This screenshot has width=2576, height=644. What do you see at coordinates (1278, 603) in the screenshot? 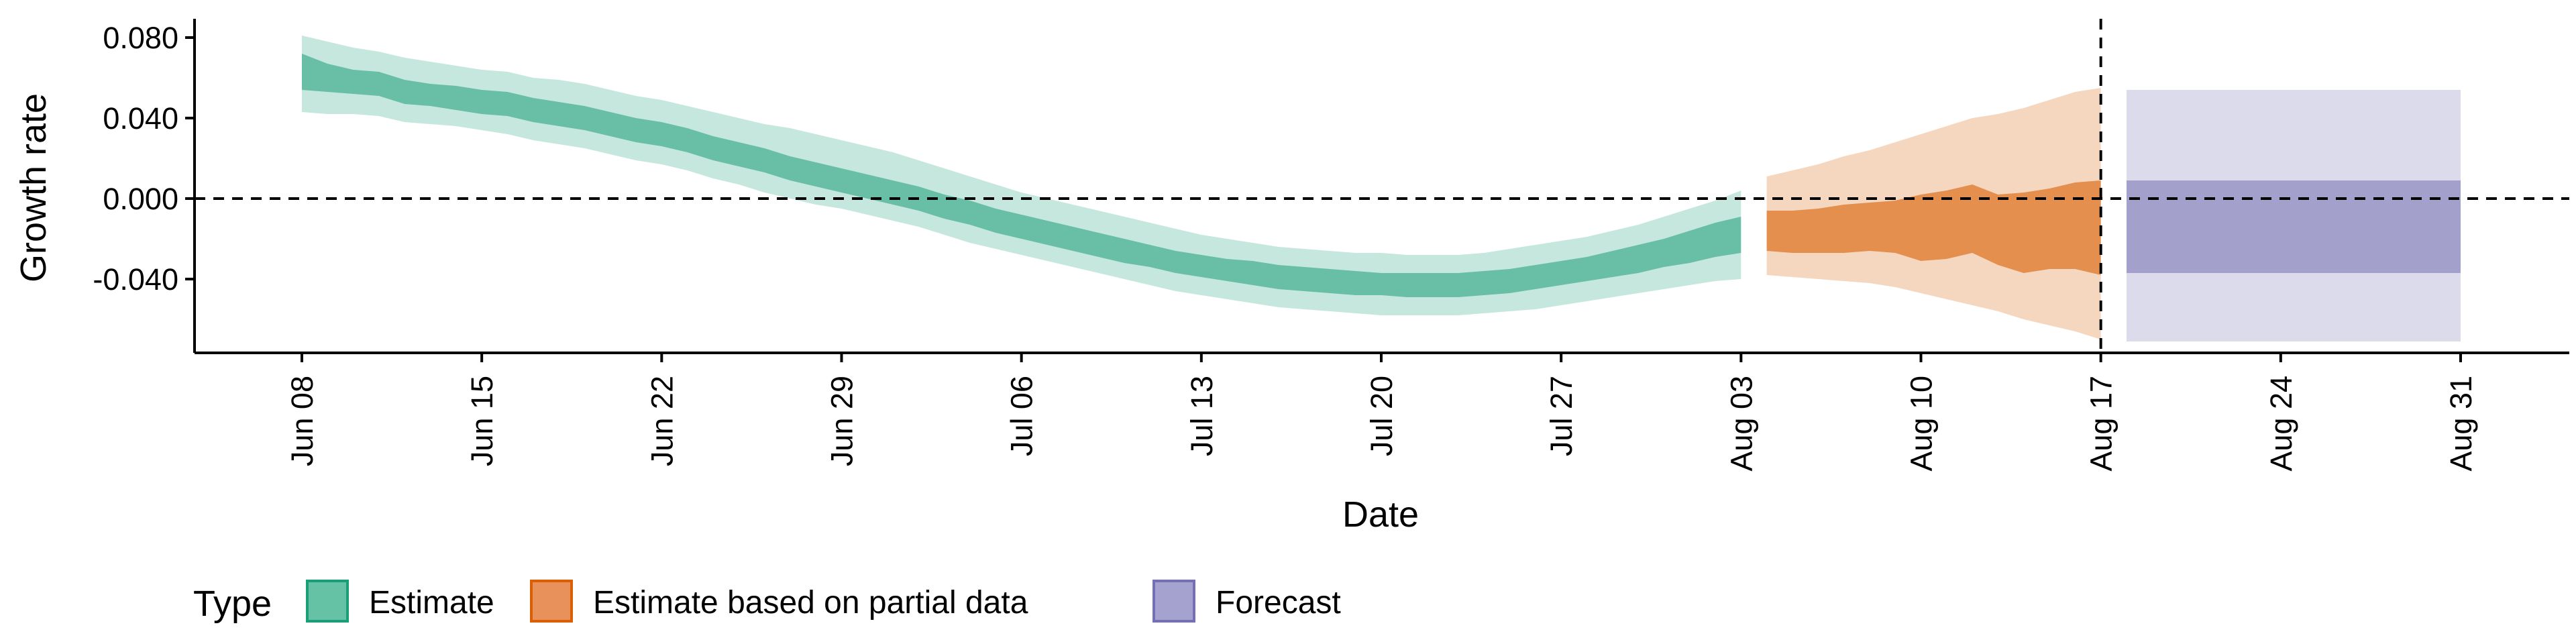
I see `legend-label-3: Forecast` at bounding box center [1278, 603].